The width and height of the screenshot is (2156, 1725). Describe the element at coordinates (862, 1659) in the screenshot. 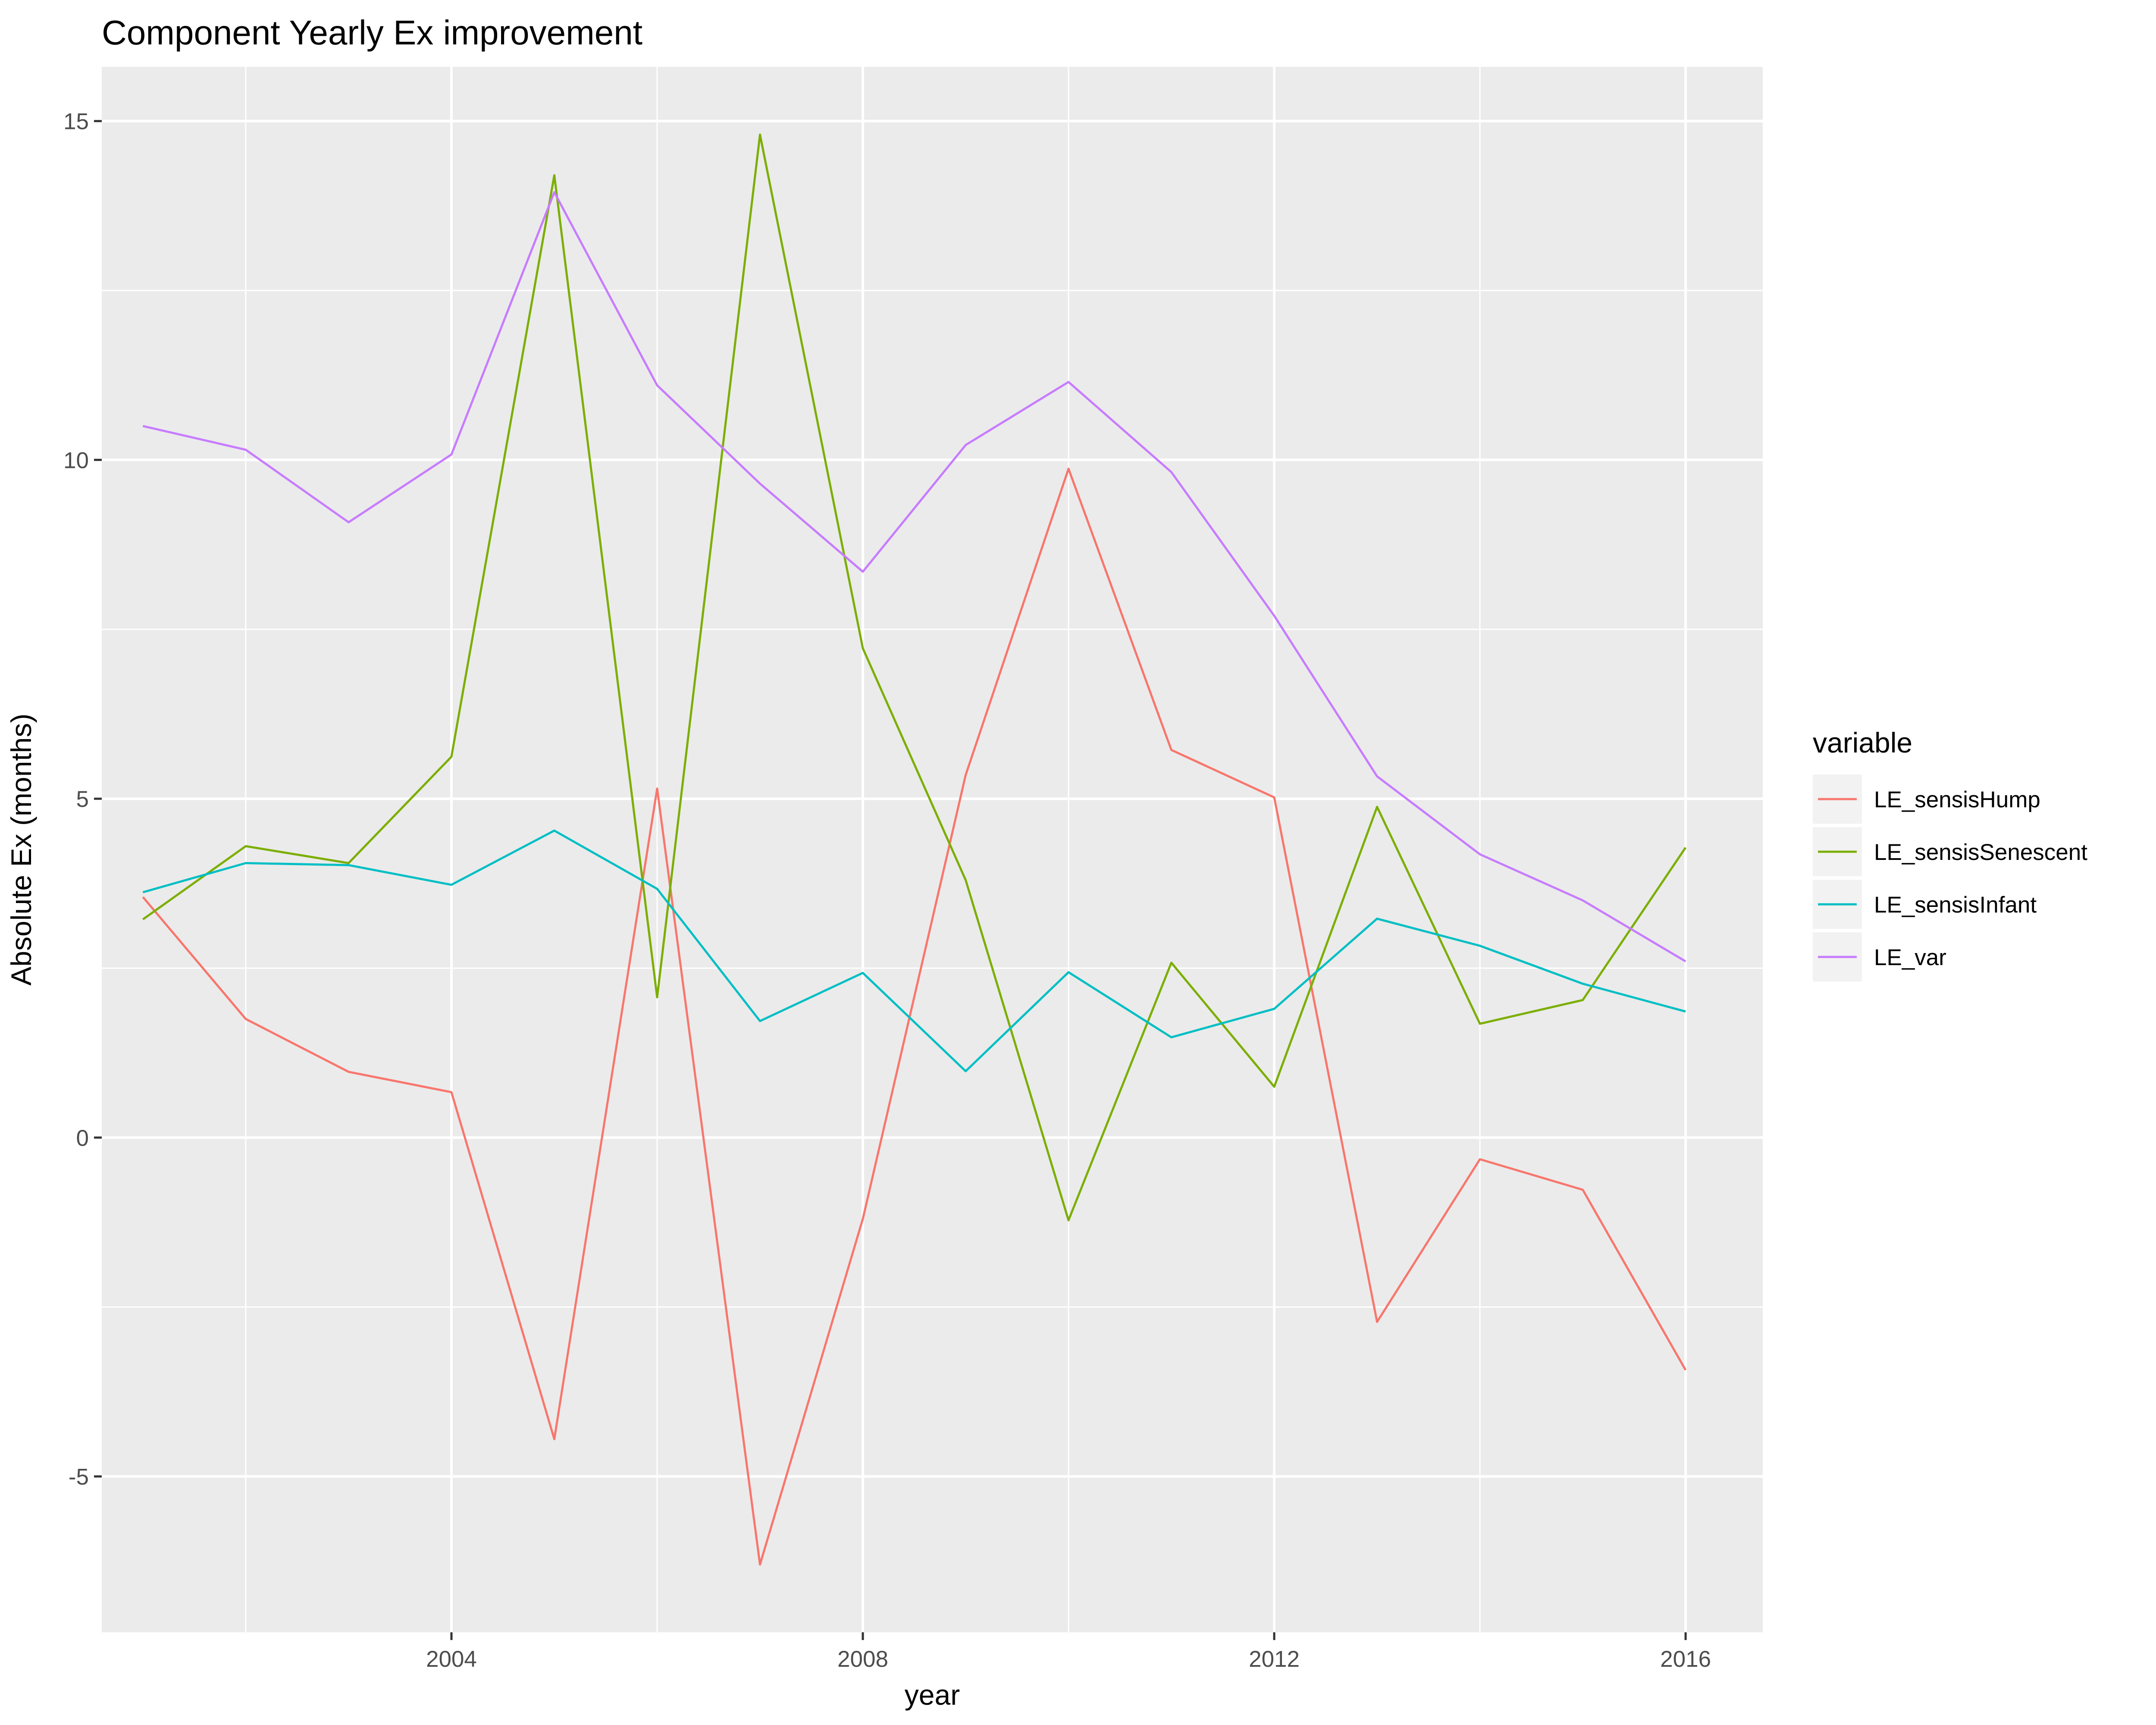

I see `x-tick-label: 2008` at that location.